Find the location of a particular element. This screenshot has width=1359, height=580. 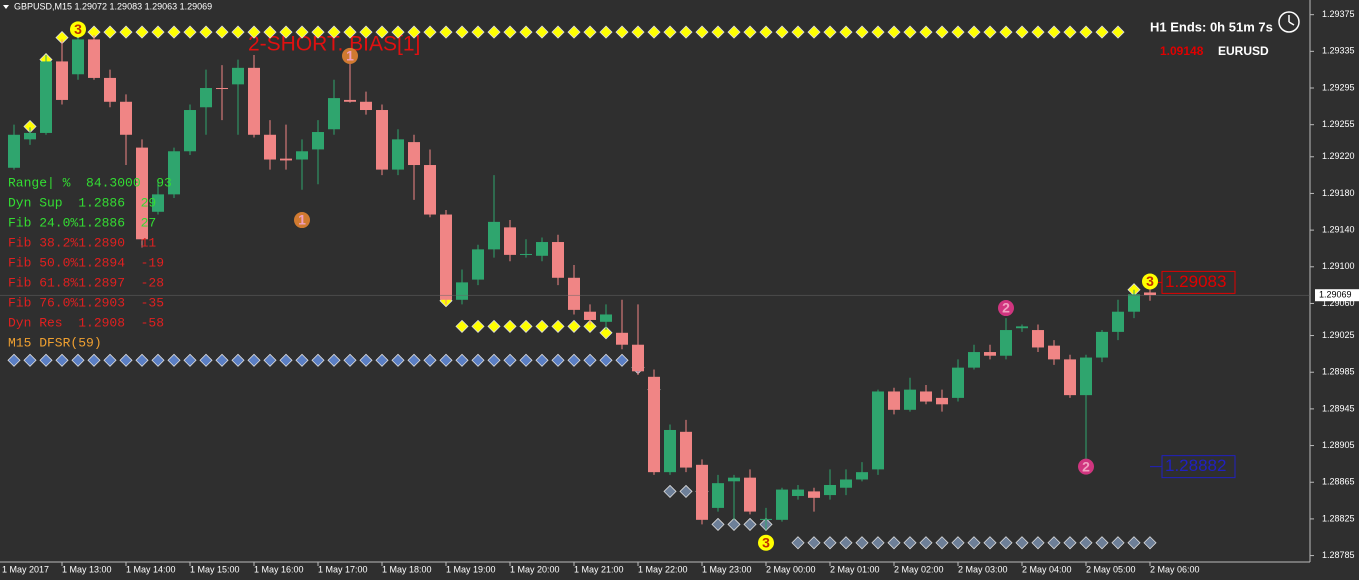

panel-line: M15 DFSR(59) is located at coordinates (55, 342).